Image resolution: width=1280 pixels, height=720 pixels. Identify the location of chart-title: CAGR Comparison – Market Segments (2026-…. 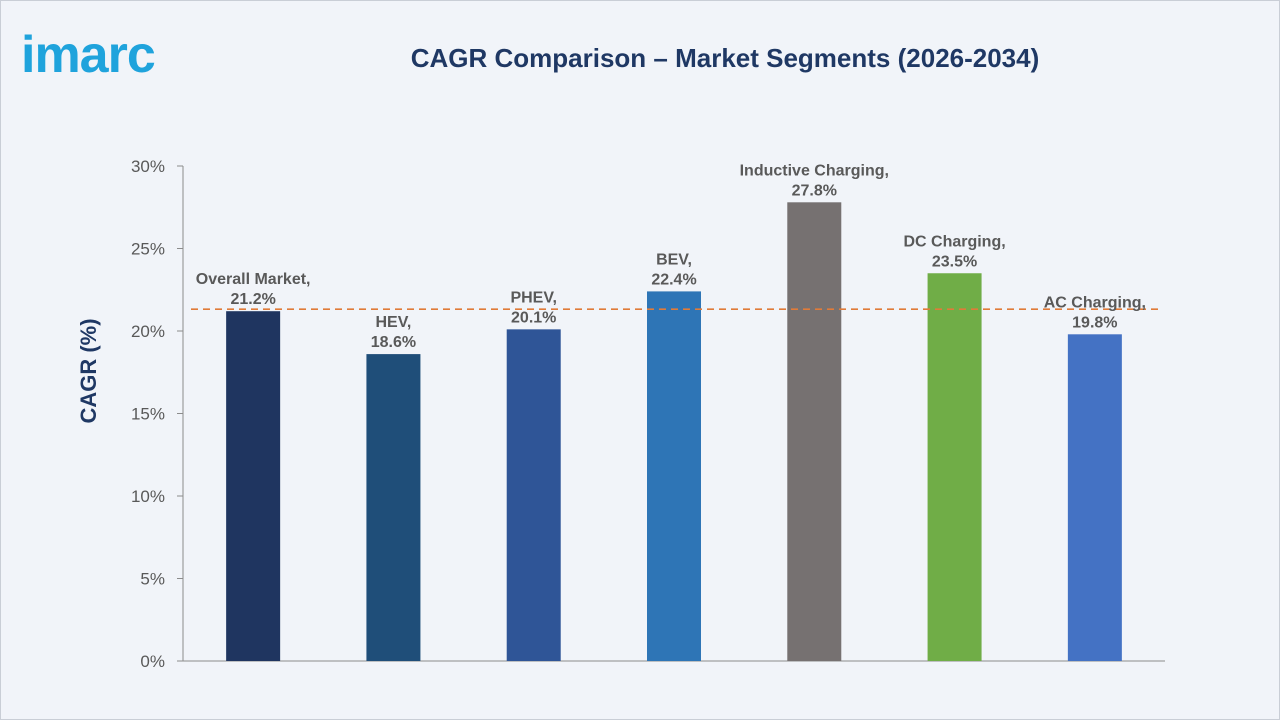
(725, 58).